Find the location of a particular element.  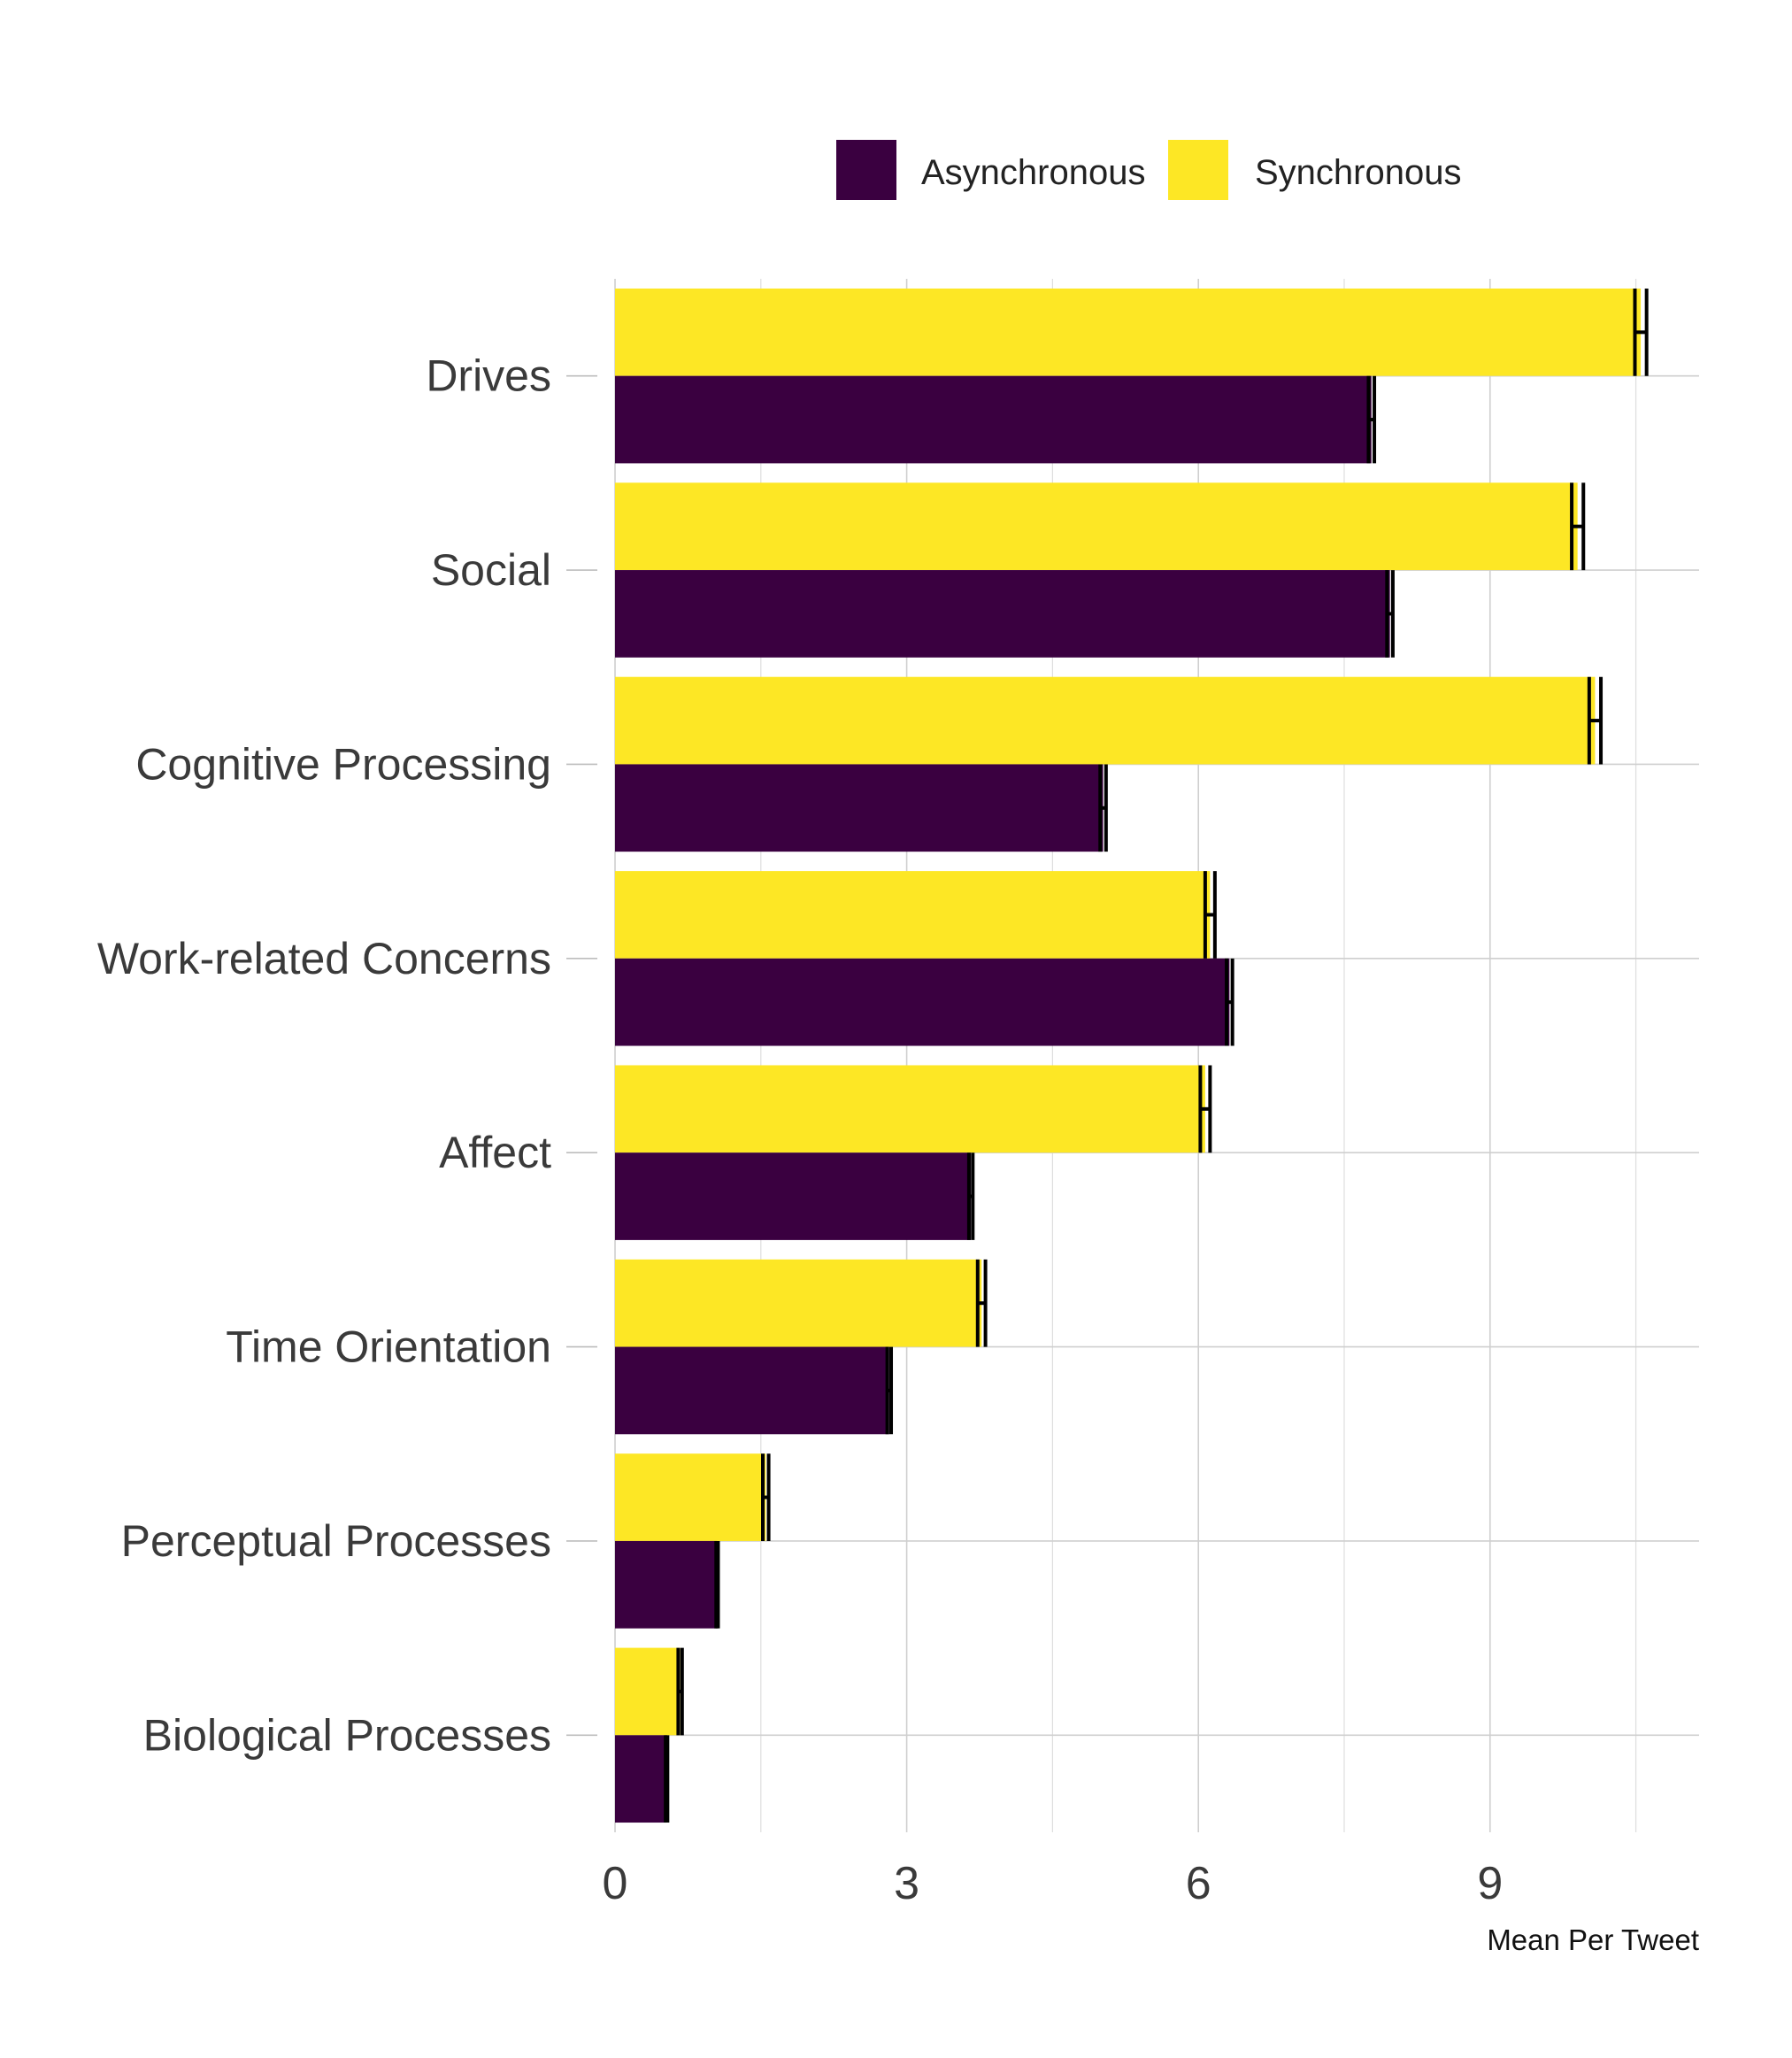

category-label: Biological Processes is located at coordinates (347, 1735).